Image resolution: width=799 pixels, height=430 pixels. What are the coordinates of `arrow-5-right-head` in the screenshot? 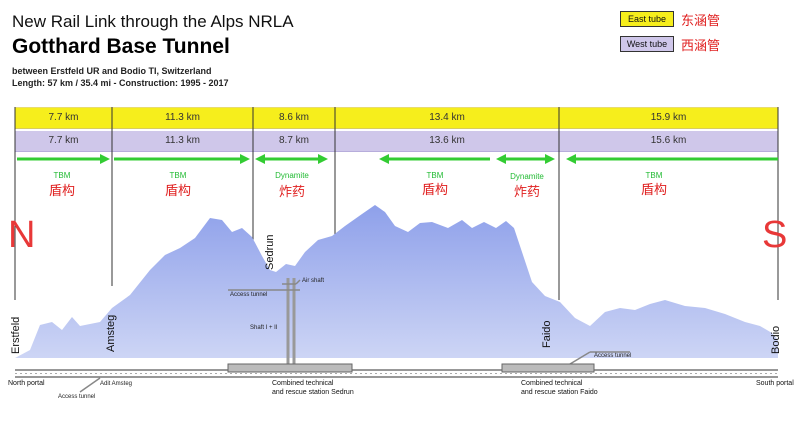 It's located at (550, 159).